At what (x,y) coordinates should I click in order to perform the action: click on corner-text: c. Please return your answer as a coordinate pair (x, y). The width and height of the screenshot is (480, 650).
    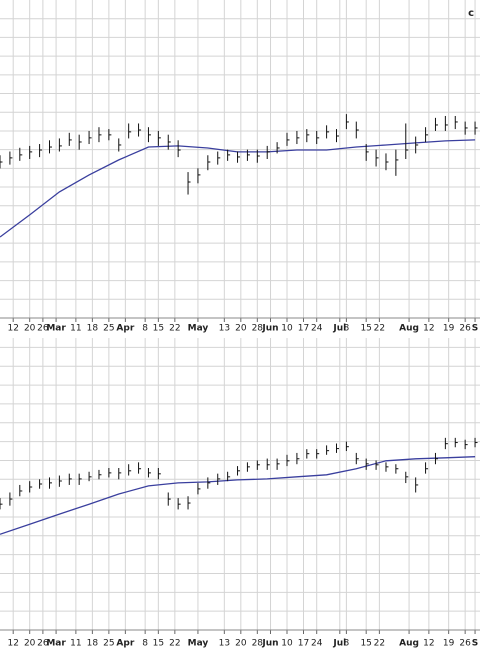
    Looking at the image, I should click on (471, 13).